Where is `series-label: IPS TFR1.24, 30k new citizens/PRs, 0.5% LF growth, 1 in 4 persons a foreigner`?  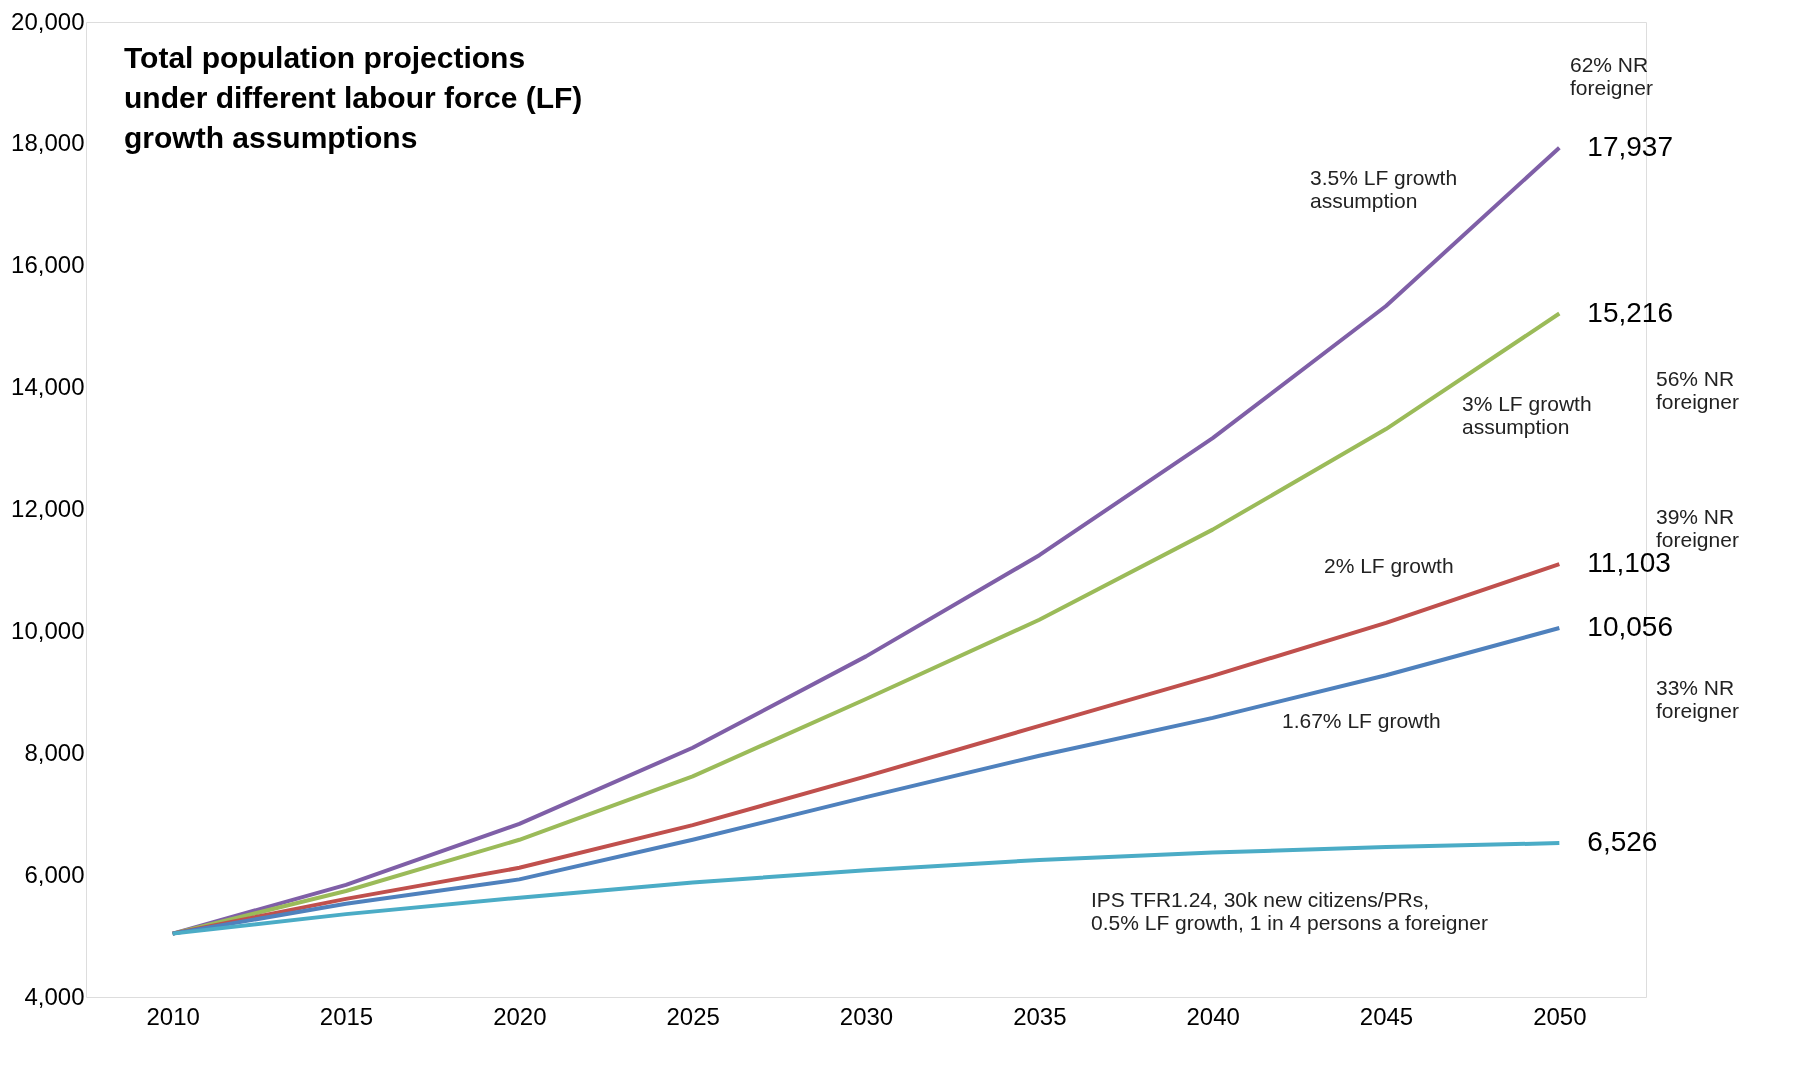 series-label: IPS TFR1.24, 30k new citizens/PRs, 0.5% LF growth, 1 in 4 persons a foreigner is located at coordinates (1289, 911).